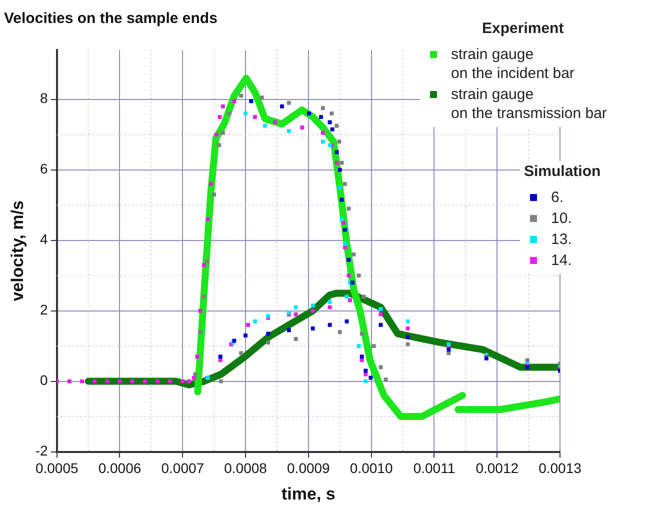  What do you see at coordinates (434, 468) in the screenshot?
I see `x-tick-label: 0.0011` at bounding box center [434, 468].